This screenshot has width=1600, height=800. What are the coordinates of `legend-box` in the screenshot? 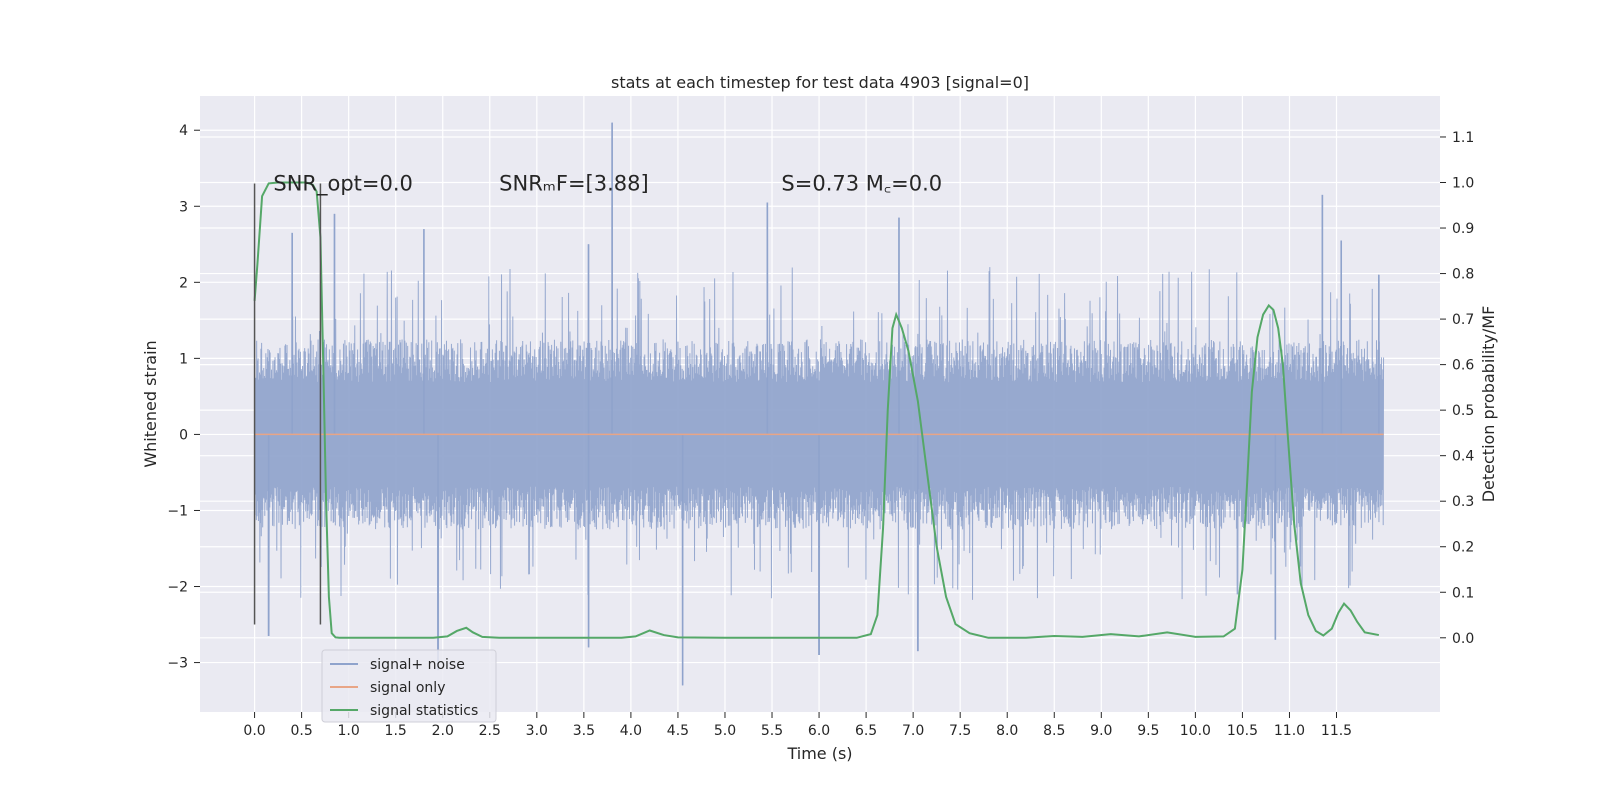 It's located at (409, 686).